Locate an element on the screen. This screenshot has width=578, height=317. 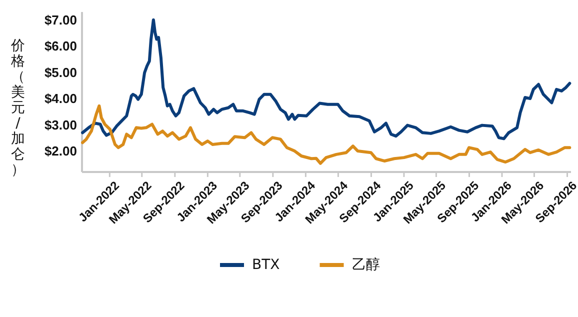
y-tick-label: $7.00 is located at coordinates (60, 20).